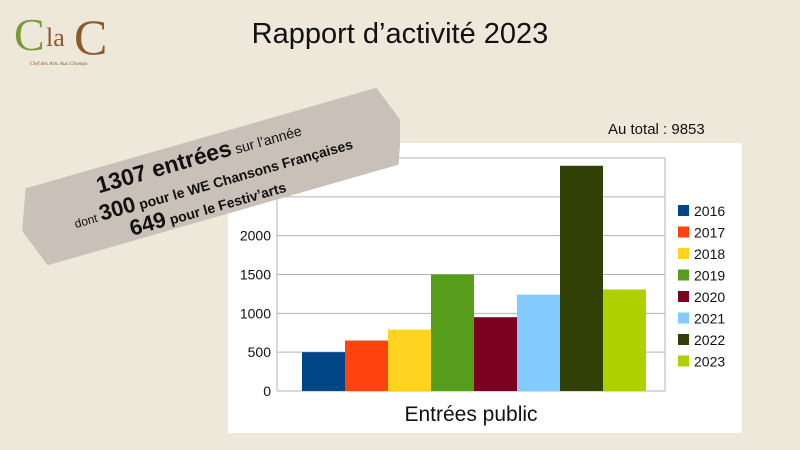  What do you see at coordinates (683, 361) in the screenshot?
I see `legend-swatch-2023` at bounding box center [683, 361].